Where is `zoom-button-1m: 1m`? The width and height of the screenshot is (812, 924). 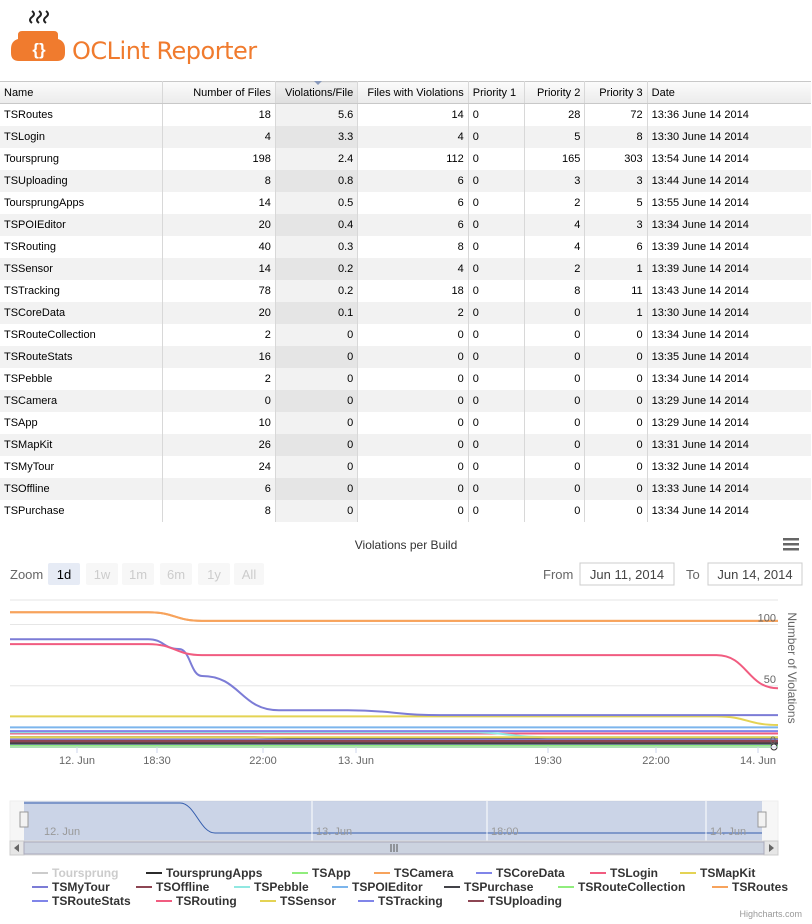 zoom-button-1m: 1m is located at coordinates (138, 574).